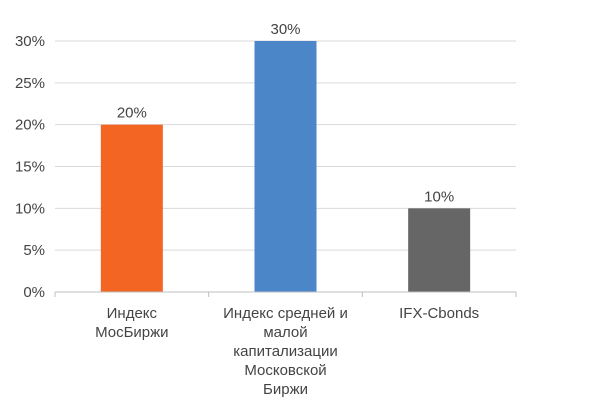 This screenshot has height=414, width=594. I want to click on y-tick-label: 10%, so click(30, 208).